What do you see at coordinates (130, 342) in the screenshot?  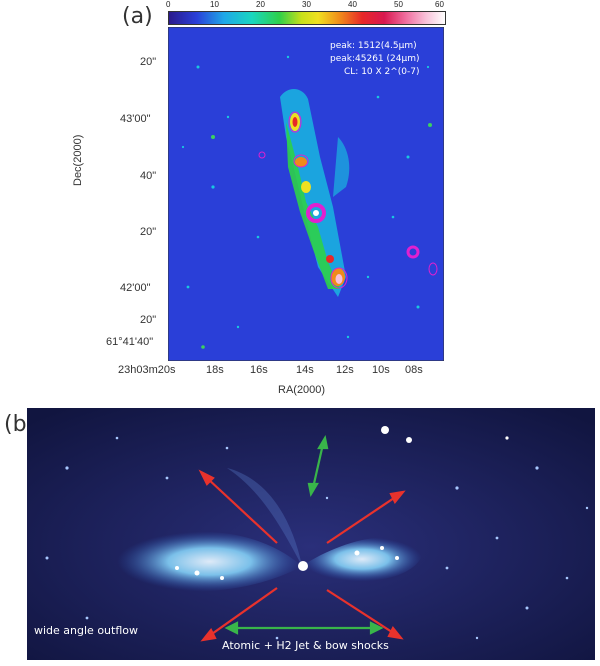 I see `y-tick: 61°41'40"` at bounding box center [130, 342].